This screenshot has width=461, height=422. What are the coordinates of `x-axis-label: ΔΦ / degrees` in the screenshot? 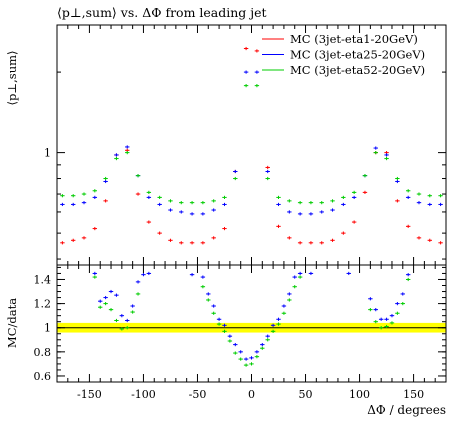 It's located at (406, 410).